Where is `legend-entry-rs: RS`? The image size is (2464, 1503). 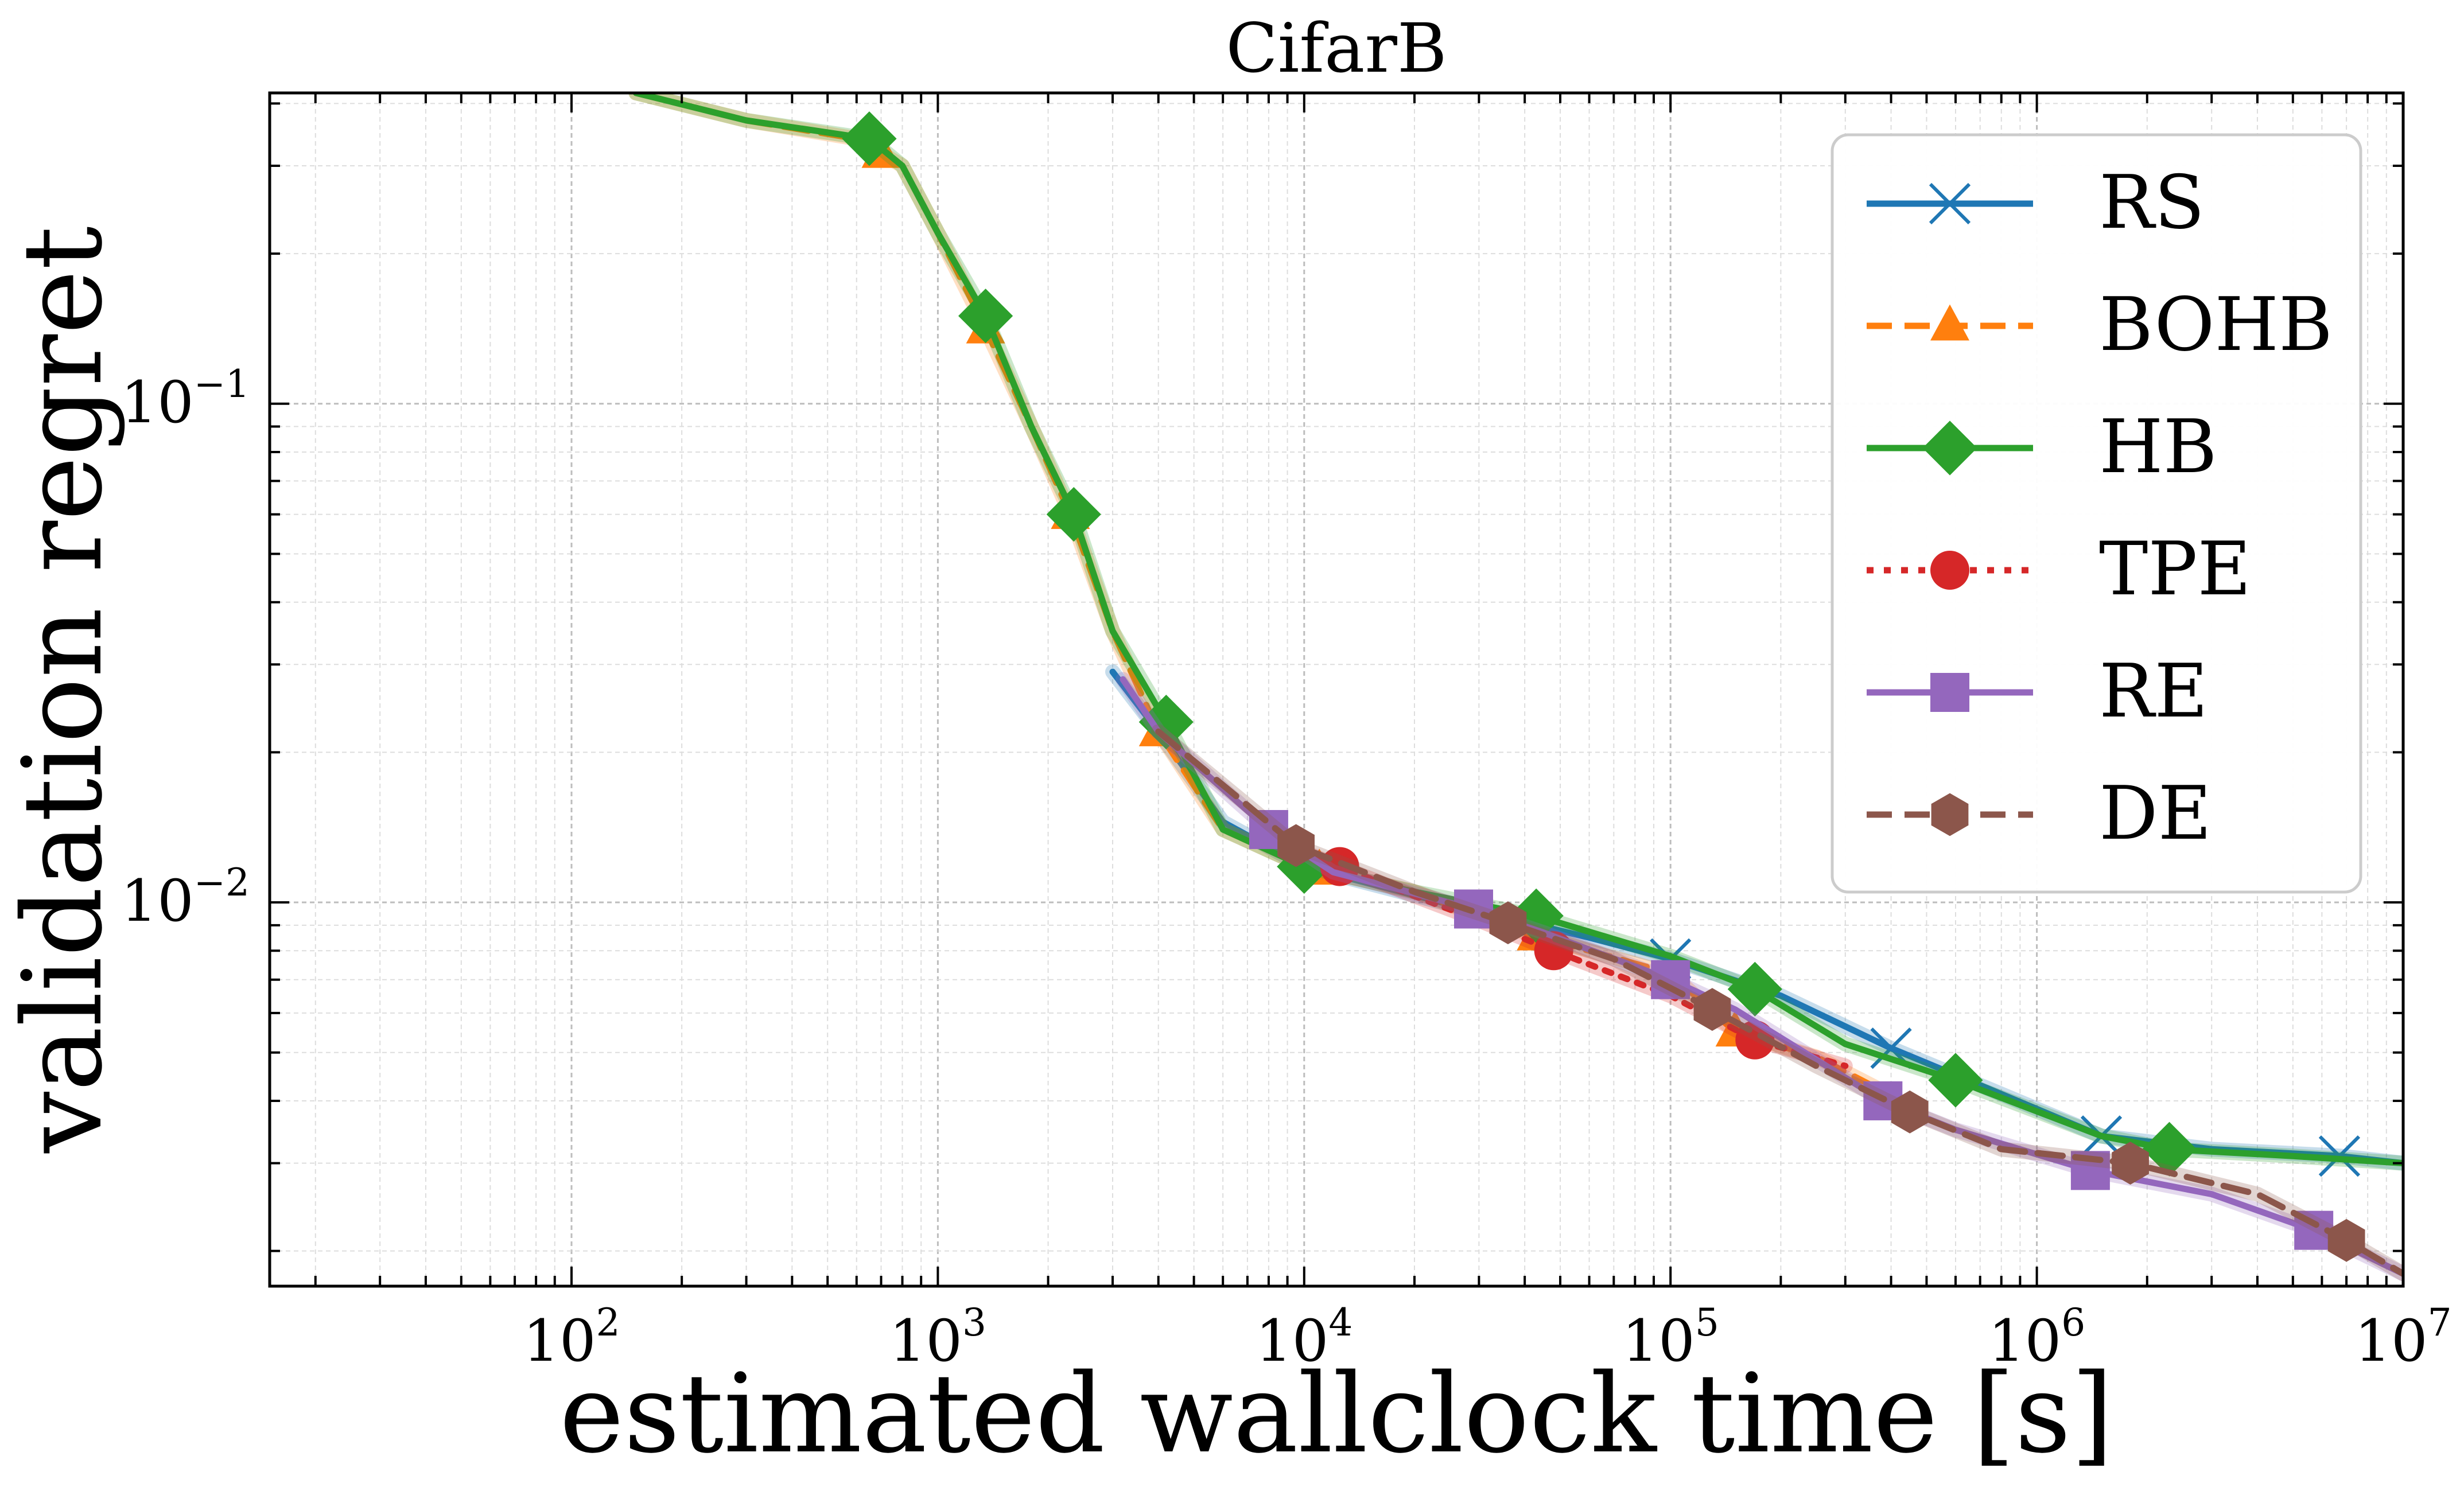 legend-entry-rs: RS is located at coordinates (2036, 203).